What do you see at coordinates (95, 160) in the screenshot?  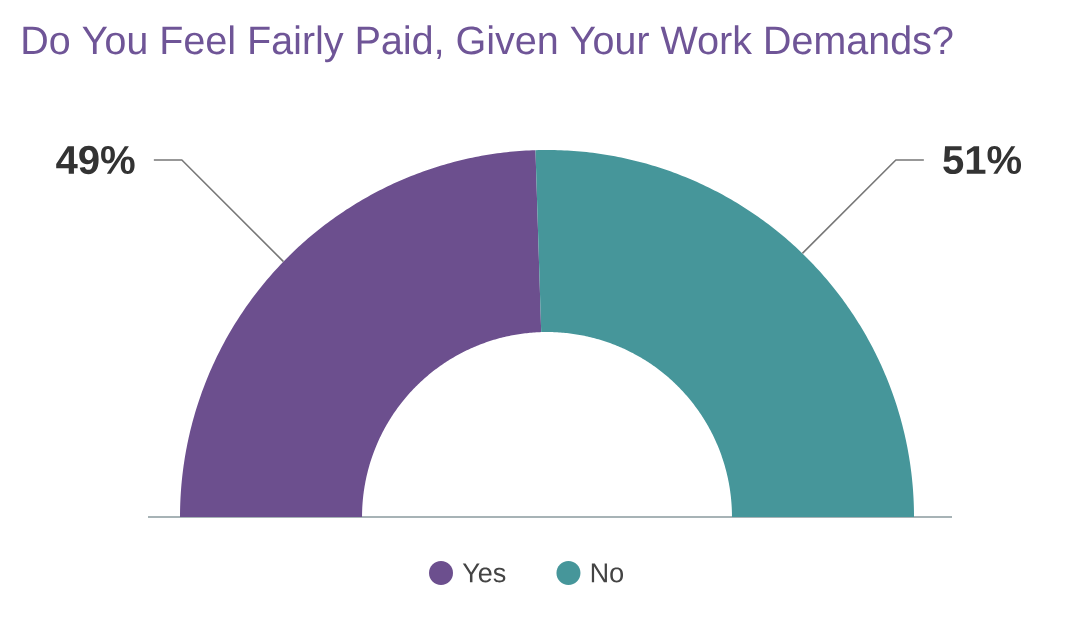 I see `data-label: 49%` at bounding box center [95, 160].